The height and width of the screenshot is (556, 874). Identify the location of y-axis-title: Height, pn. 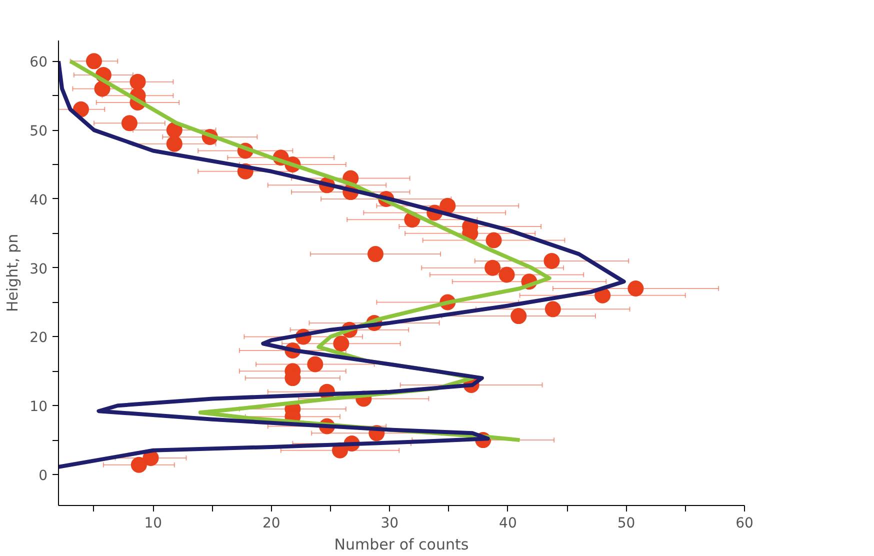
(13, 273).